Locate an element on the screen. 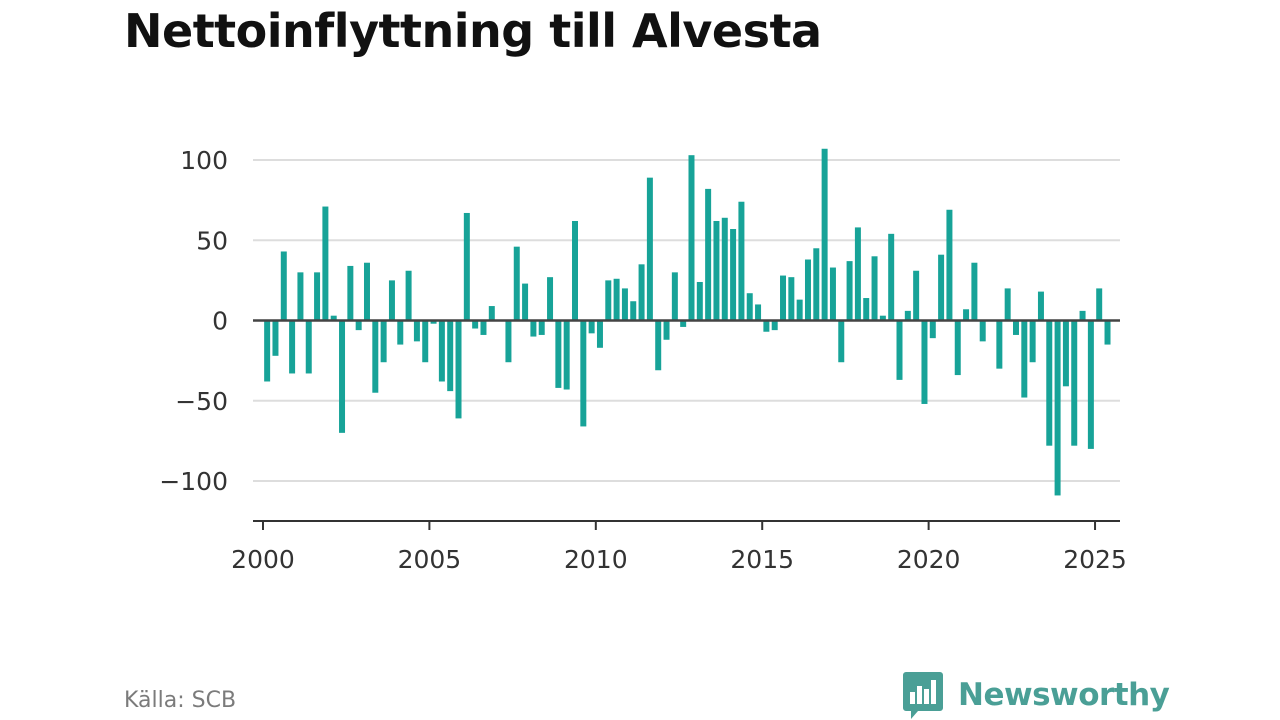 Image resolution: width=1280 pixels, height=720 pixels. x-tick-label: 2010 is located at coordinates (596, 559).